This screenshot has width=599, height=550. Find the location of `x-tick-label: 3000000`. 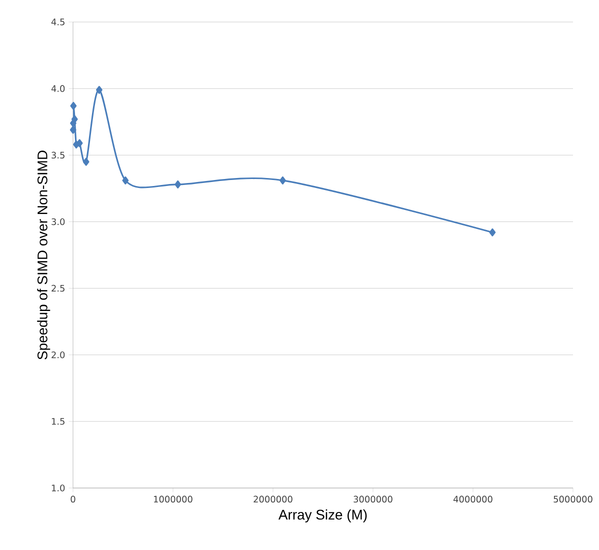

x-tick-label: 3000000 is located at coordinates (373, 499).